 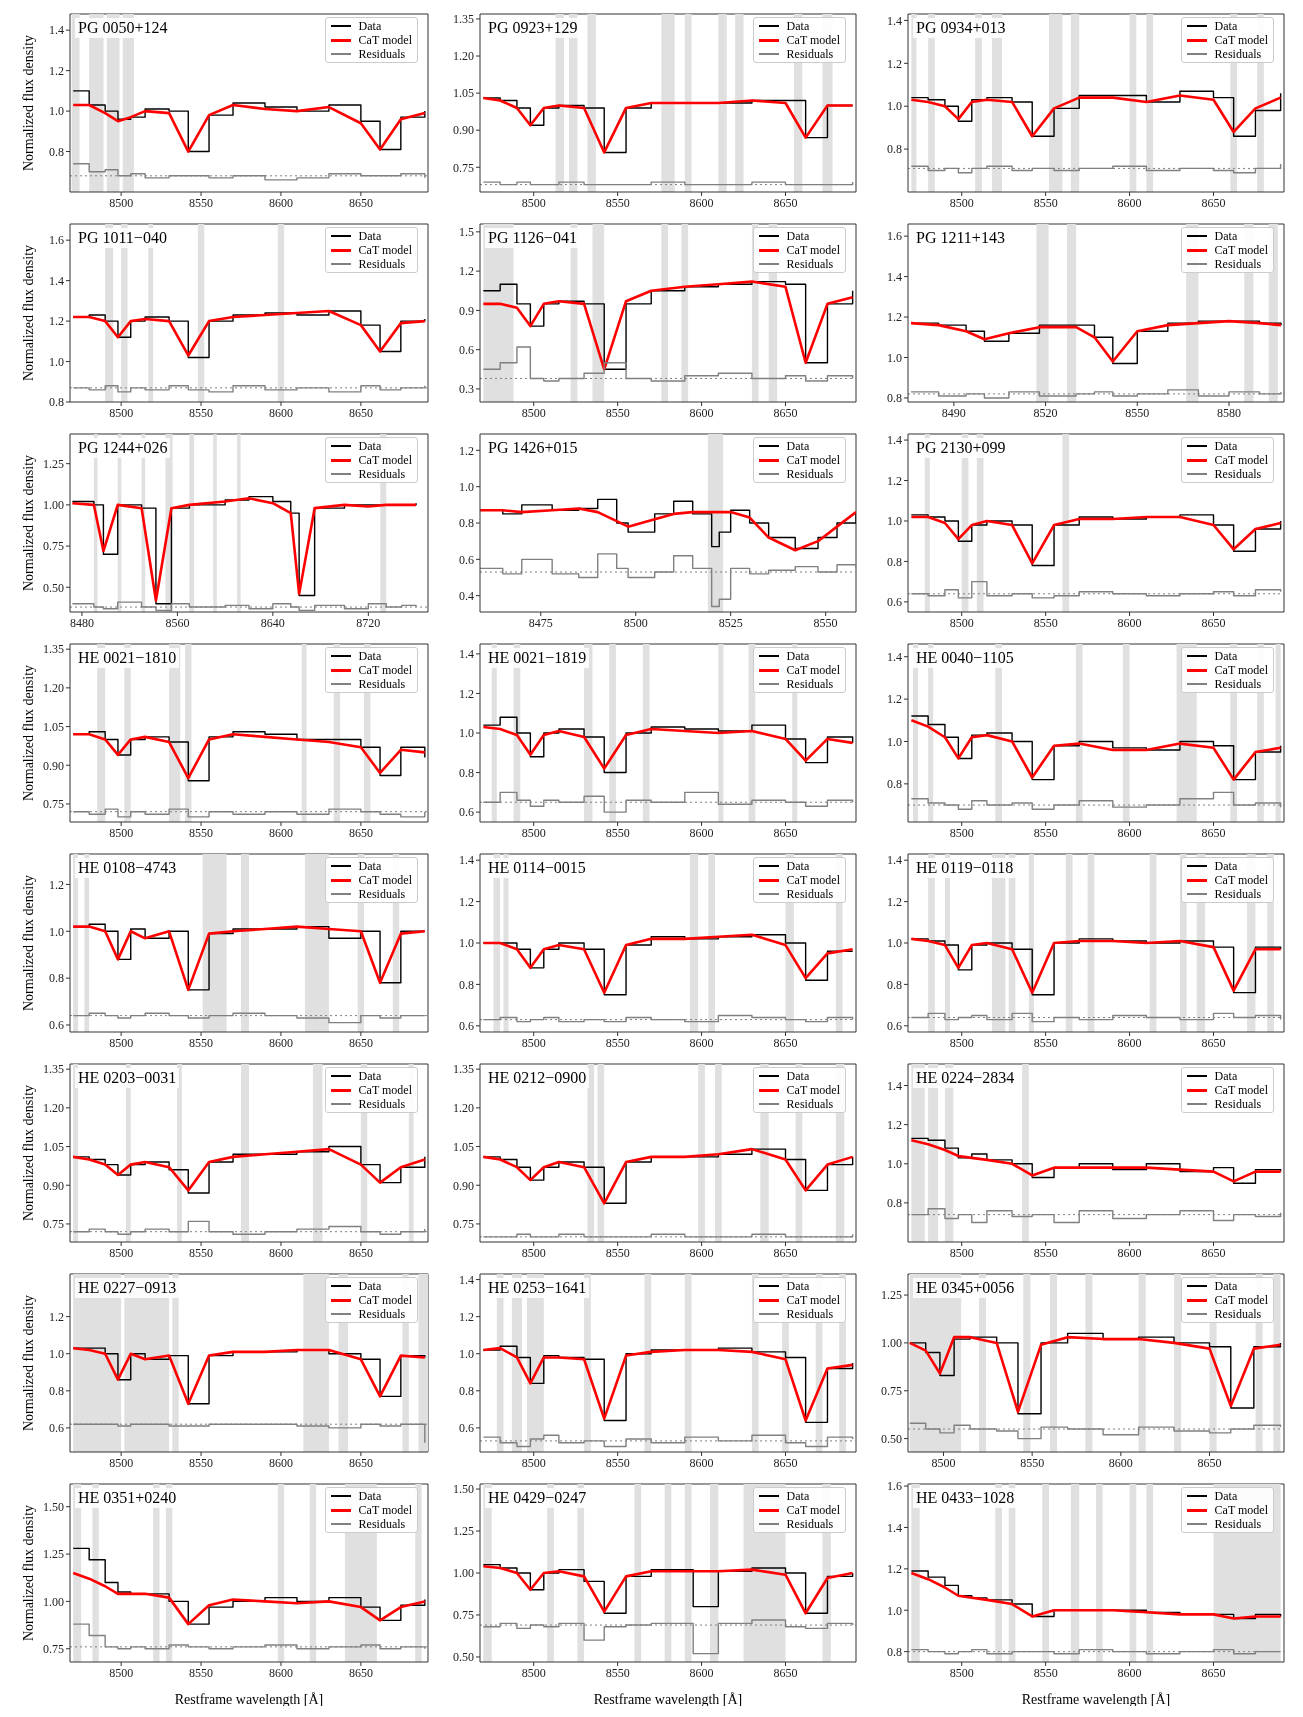 What do you see at coordinates (894, 1486) in the screenshot?
I see `y-tick-label: 1.6` at bounding box center [894, 1486].